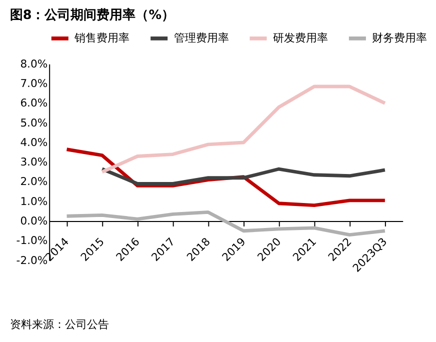  I want to click on y-tick-label: -1.0%, so click(32, 241).